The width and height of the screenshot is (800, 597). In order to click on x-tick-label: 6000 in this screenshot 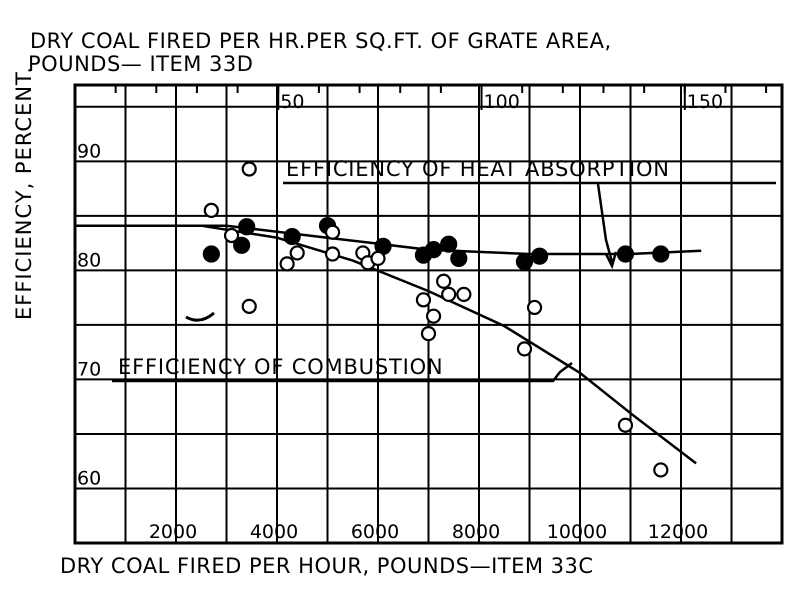, I will do `click(375, 532)`.